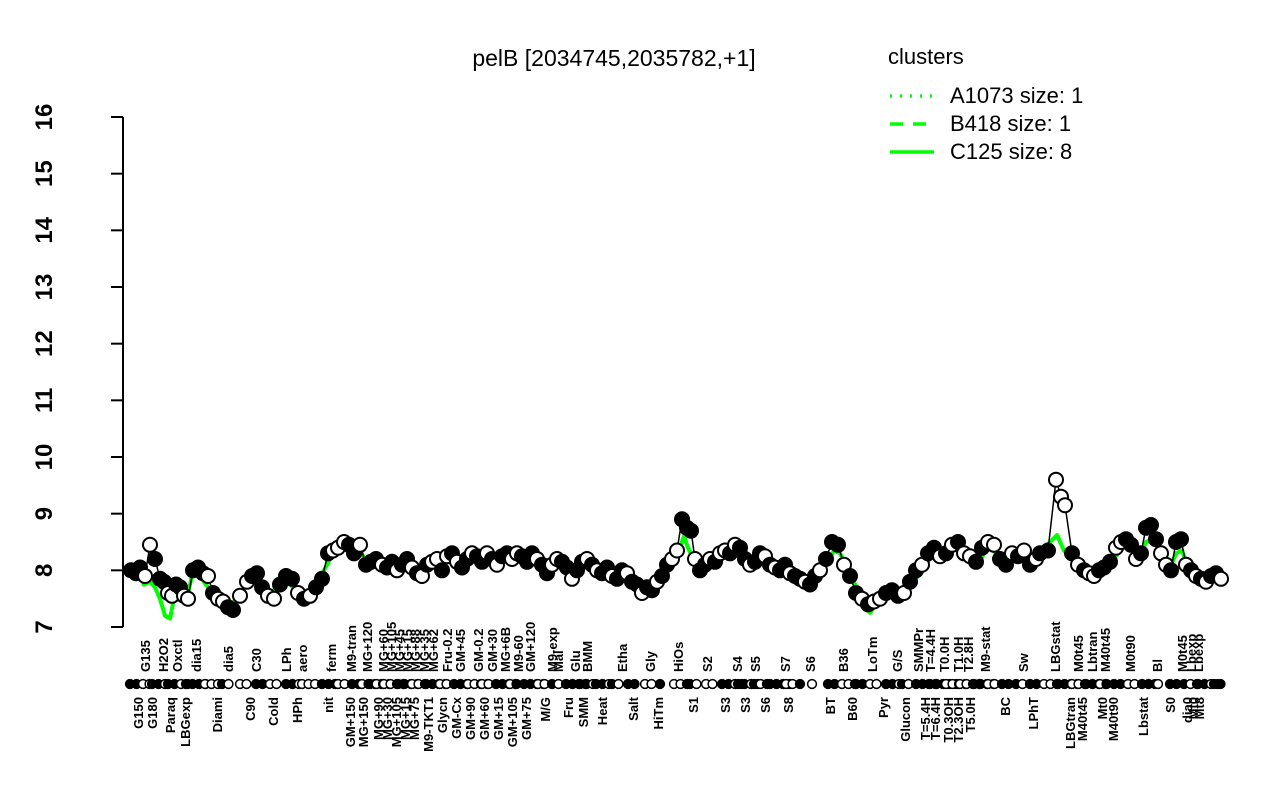 The width and height of the screenshot is (1280, 800). Describe the element at coordinates (177, 655) in the screenshot. I see `x-label: Oxctl` at that location.